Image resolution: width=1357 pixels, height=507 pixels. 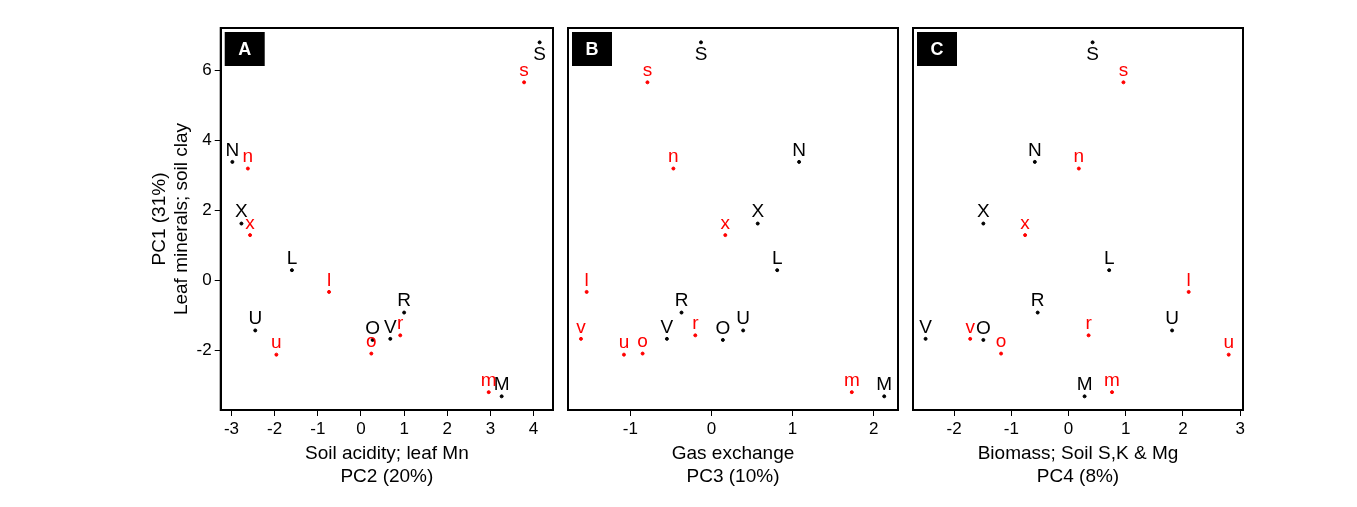 I want to click on x-tick-label: 4, so click(x=533, y=428).